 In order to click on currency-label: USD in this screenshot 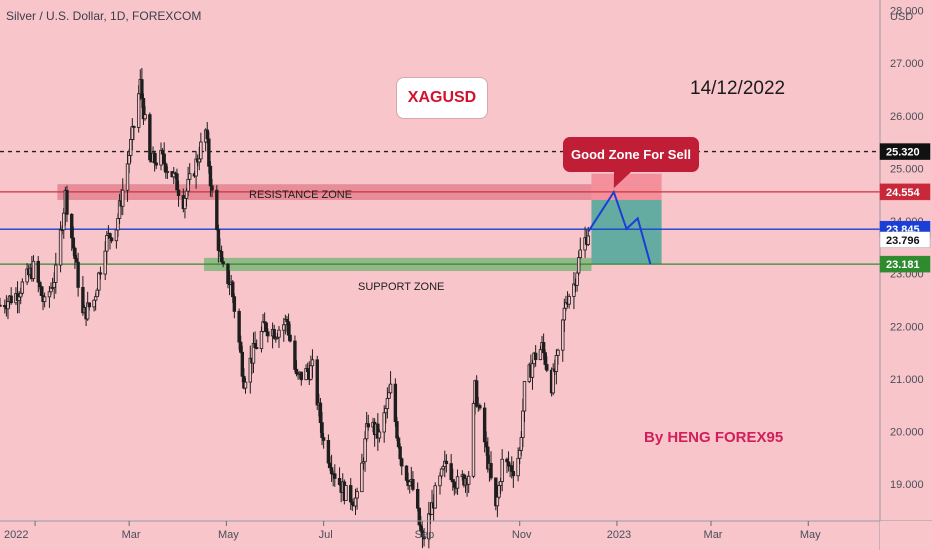, I will do `click(901, 17)`.